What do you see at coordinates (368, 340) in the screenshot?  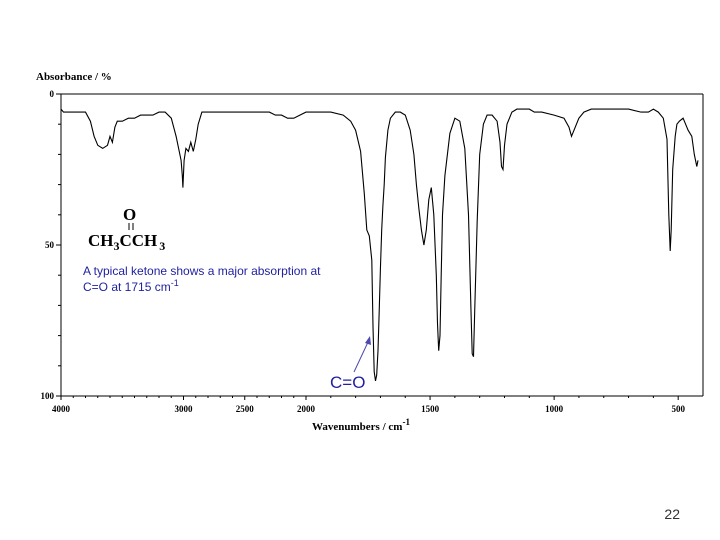 I see `peak-arrow-head` at bounding box center [368, 340].